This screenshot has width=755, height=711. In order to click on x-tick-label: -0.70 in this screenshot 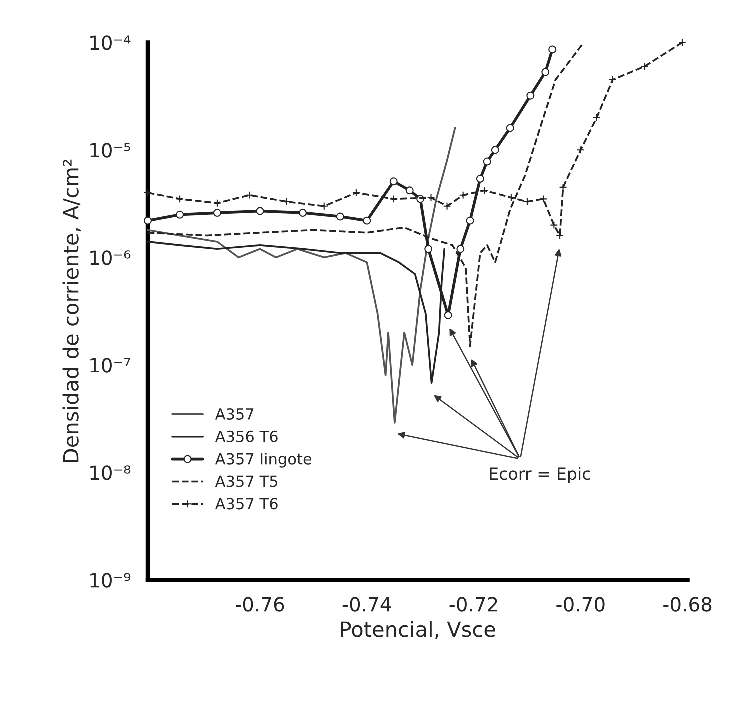, I will do `click(580, 604)`.